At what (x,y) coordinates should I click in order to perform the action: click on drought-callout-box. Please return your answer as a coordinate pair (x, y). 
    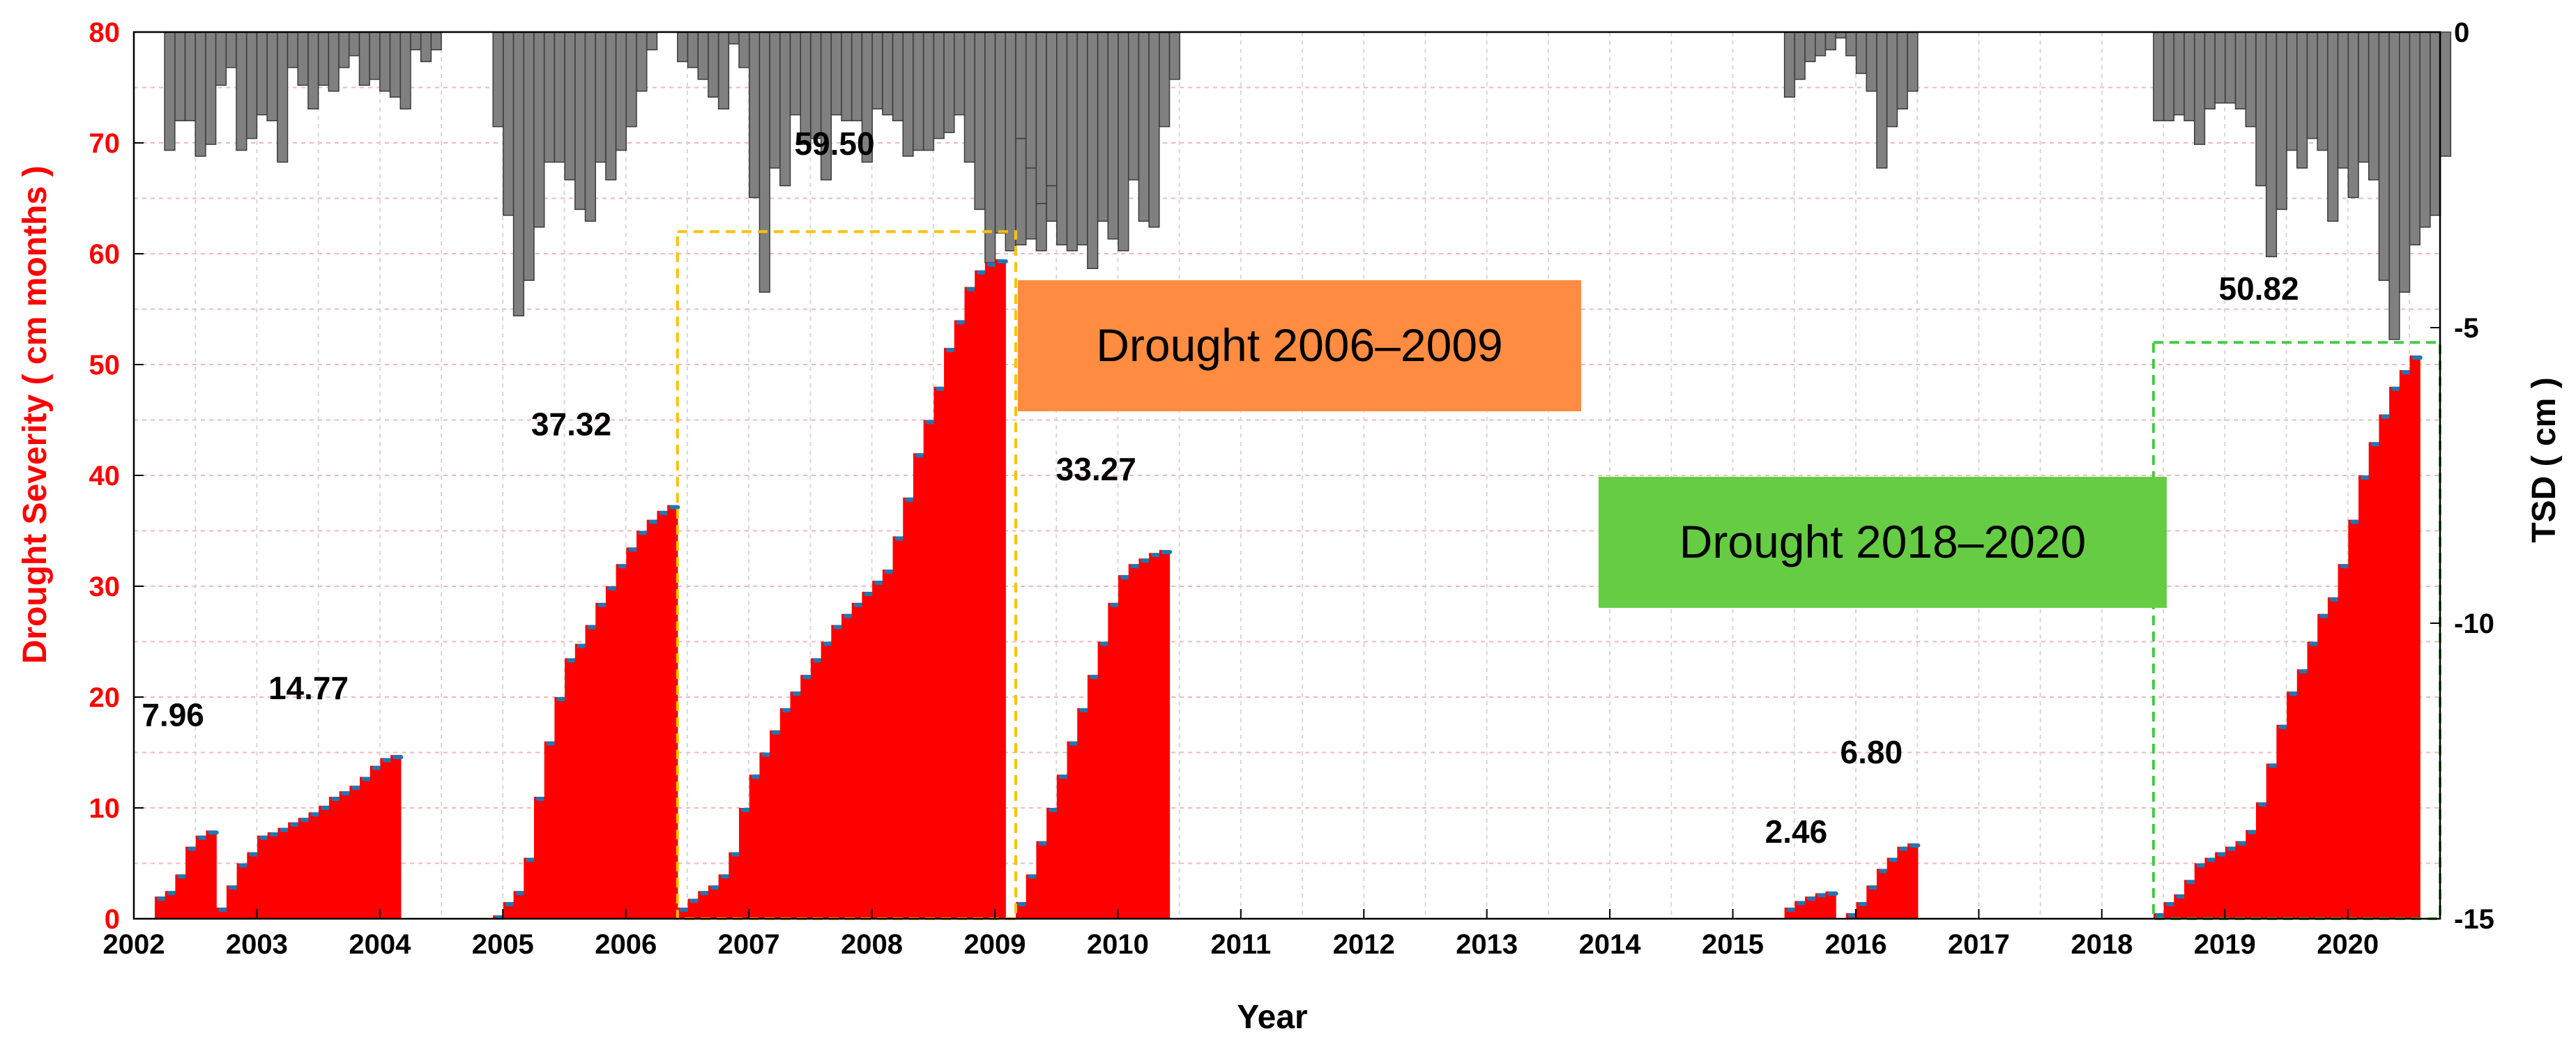
    Looking at the image, I should click on (1299, 345).